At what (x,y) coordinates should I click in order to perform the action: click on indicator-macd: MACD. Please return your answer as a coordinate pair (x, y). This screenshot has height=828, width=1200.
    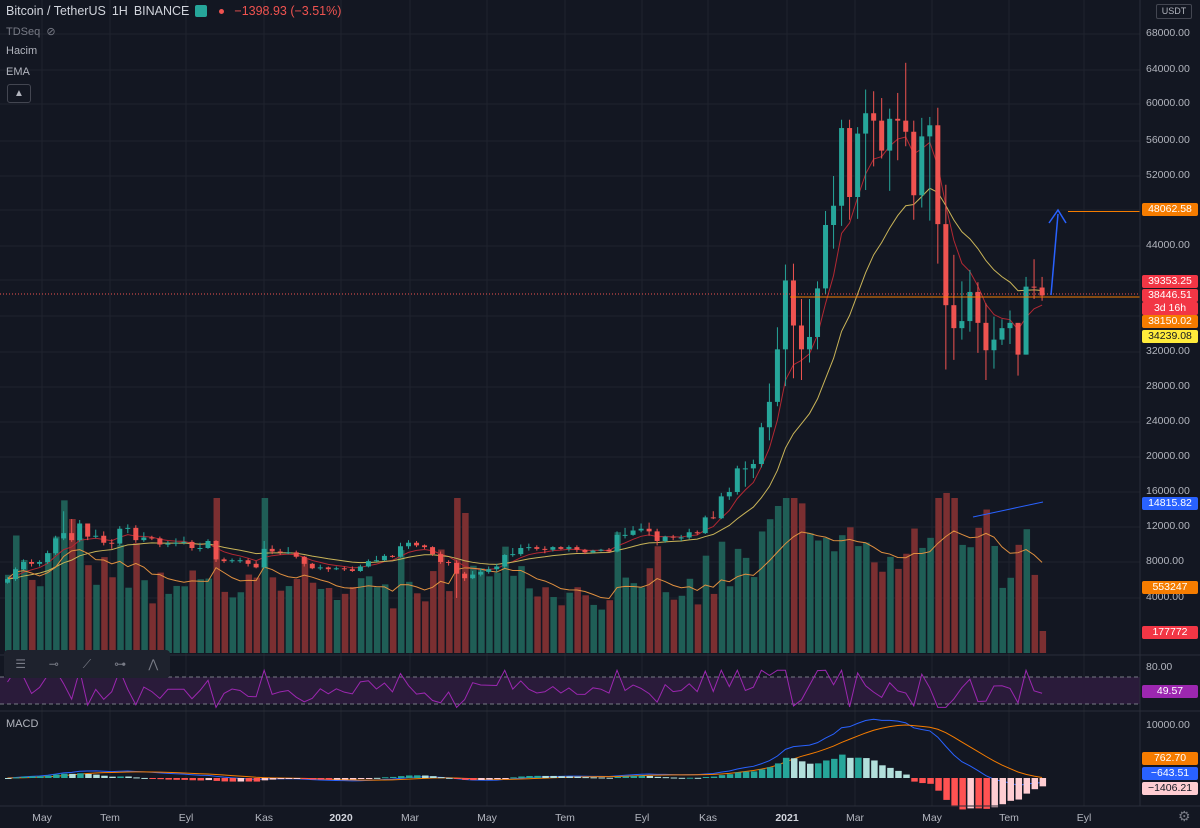
    Looking at the image, I should click on (22, 724).